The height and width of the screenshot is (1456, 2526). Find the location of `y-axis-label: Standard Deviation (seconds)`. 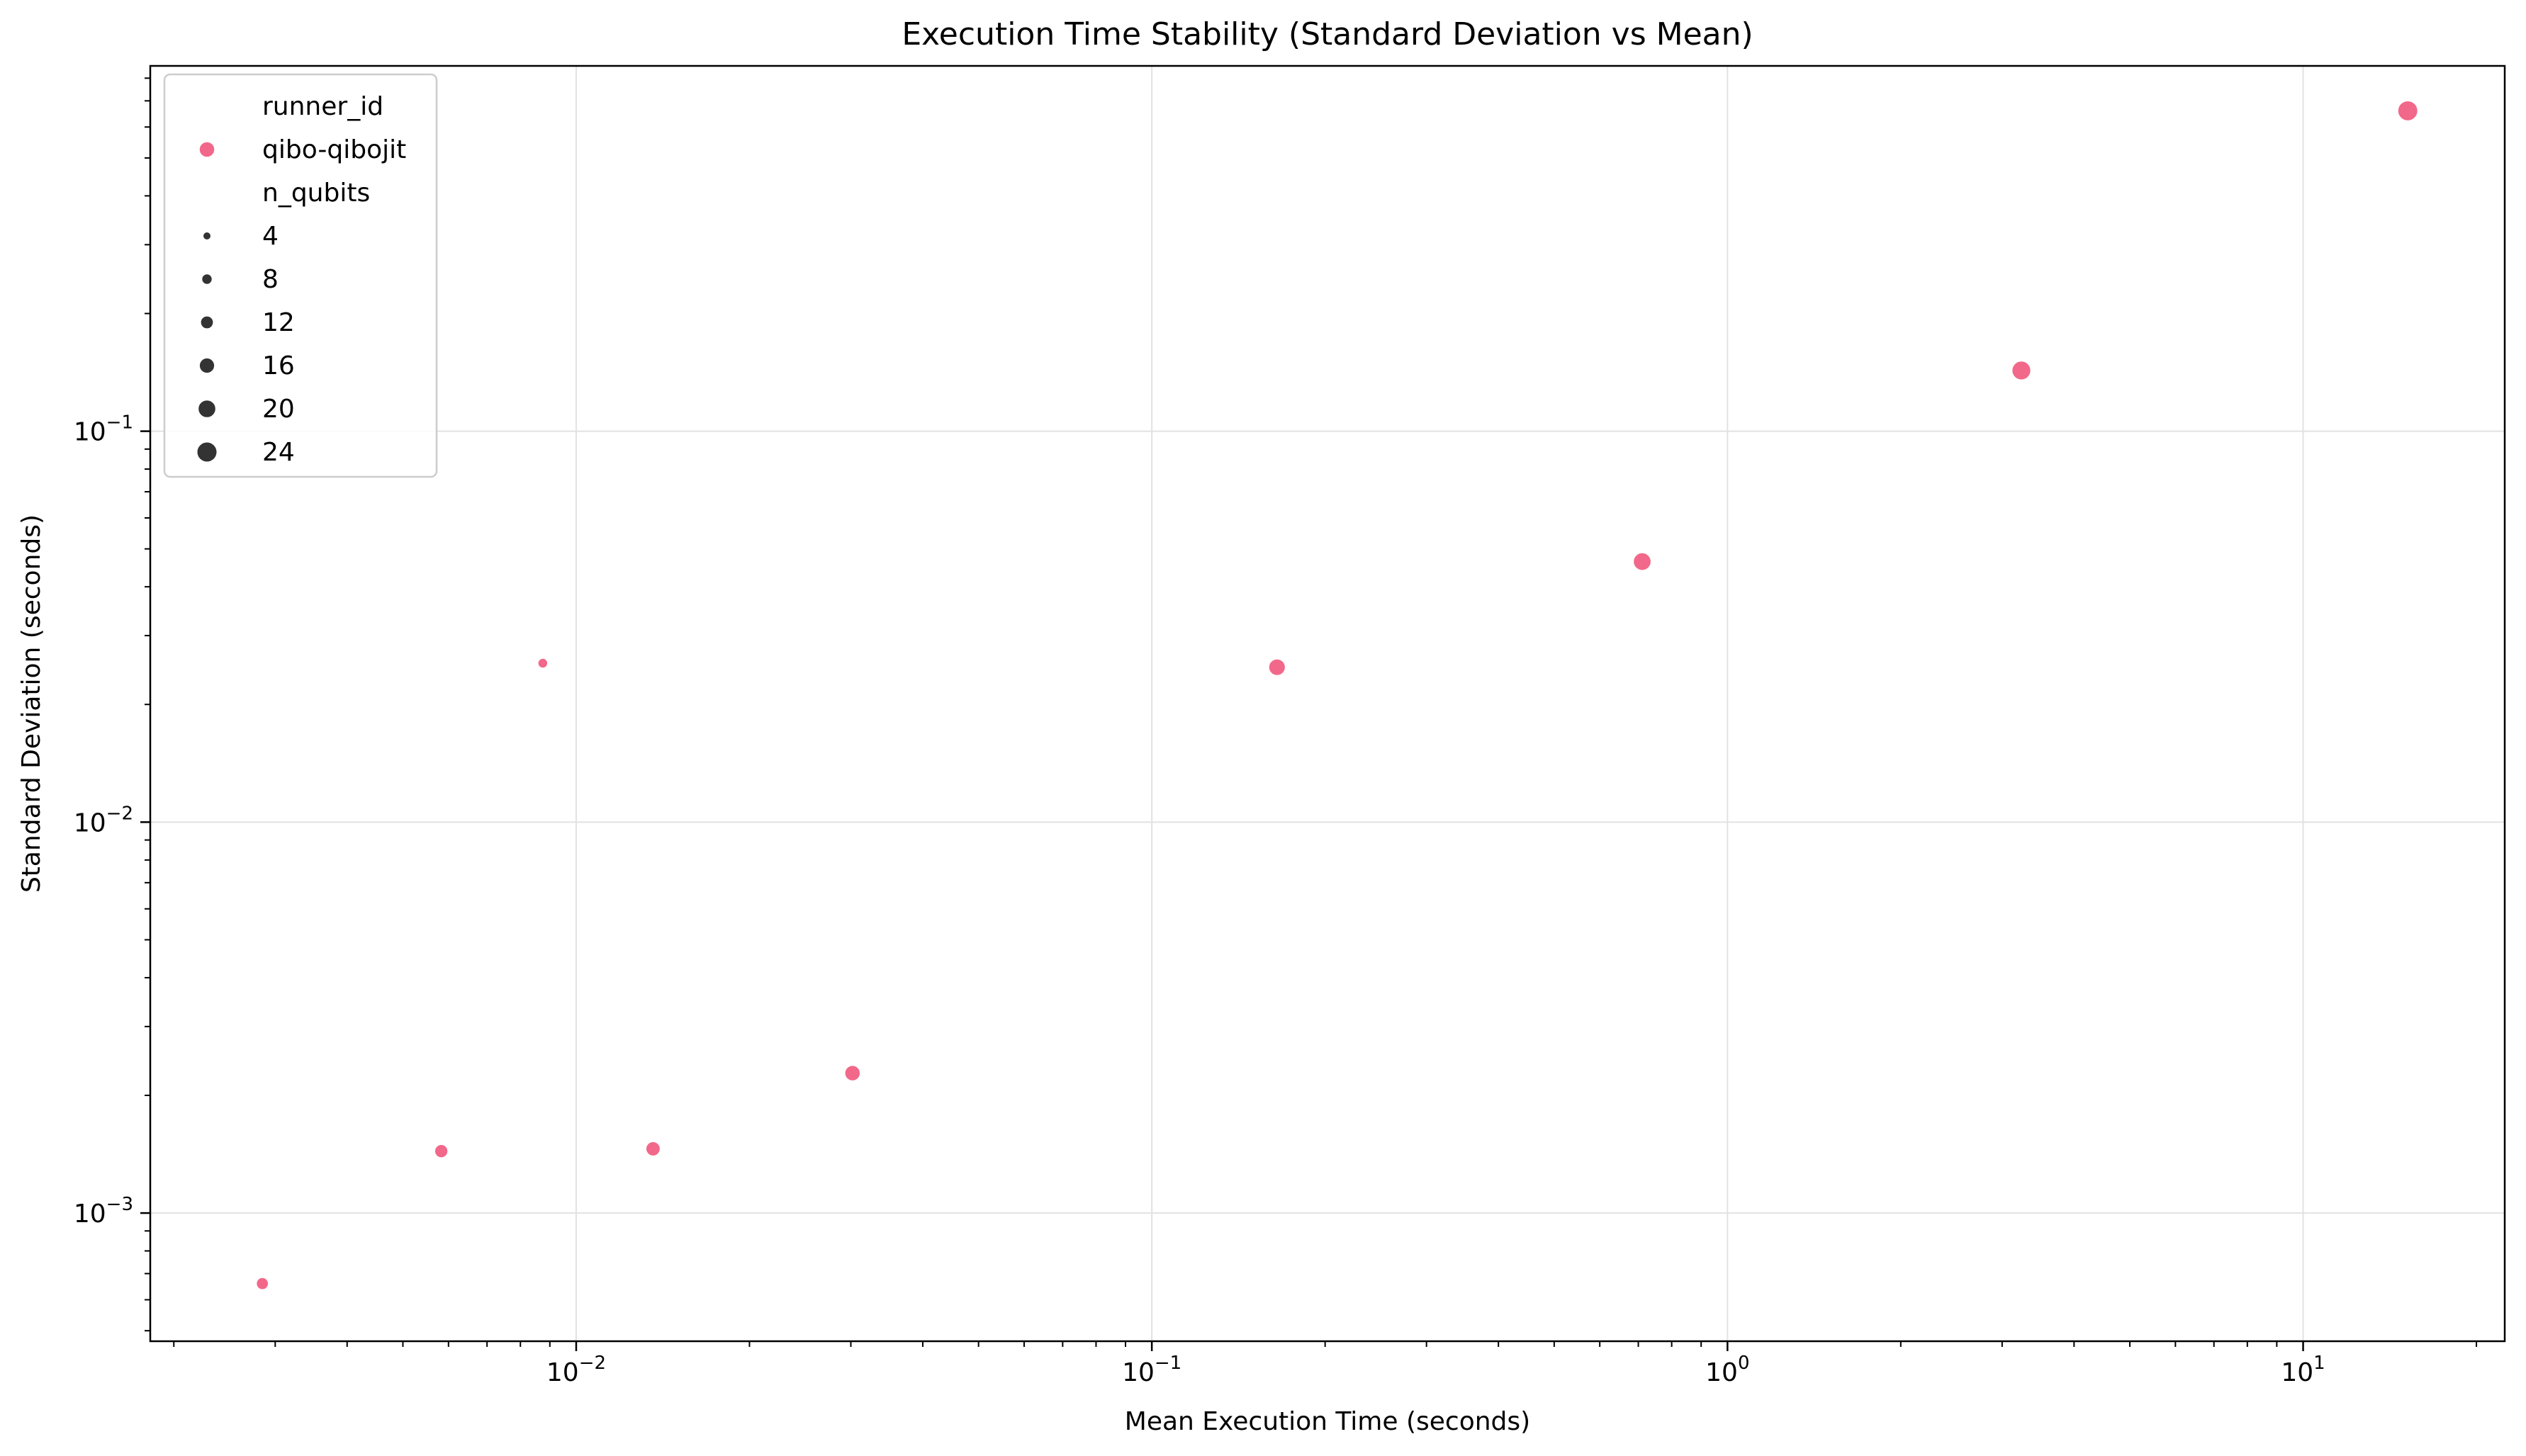

y-axis-label: Standard Deviation (seconds) is located at coordinates (31, 703).